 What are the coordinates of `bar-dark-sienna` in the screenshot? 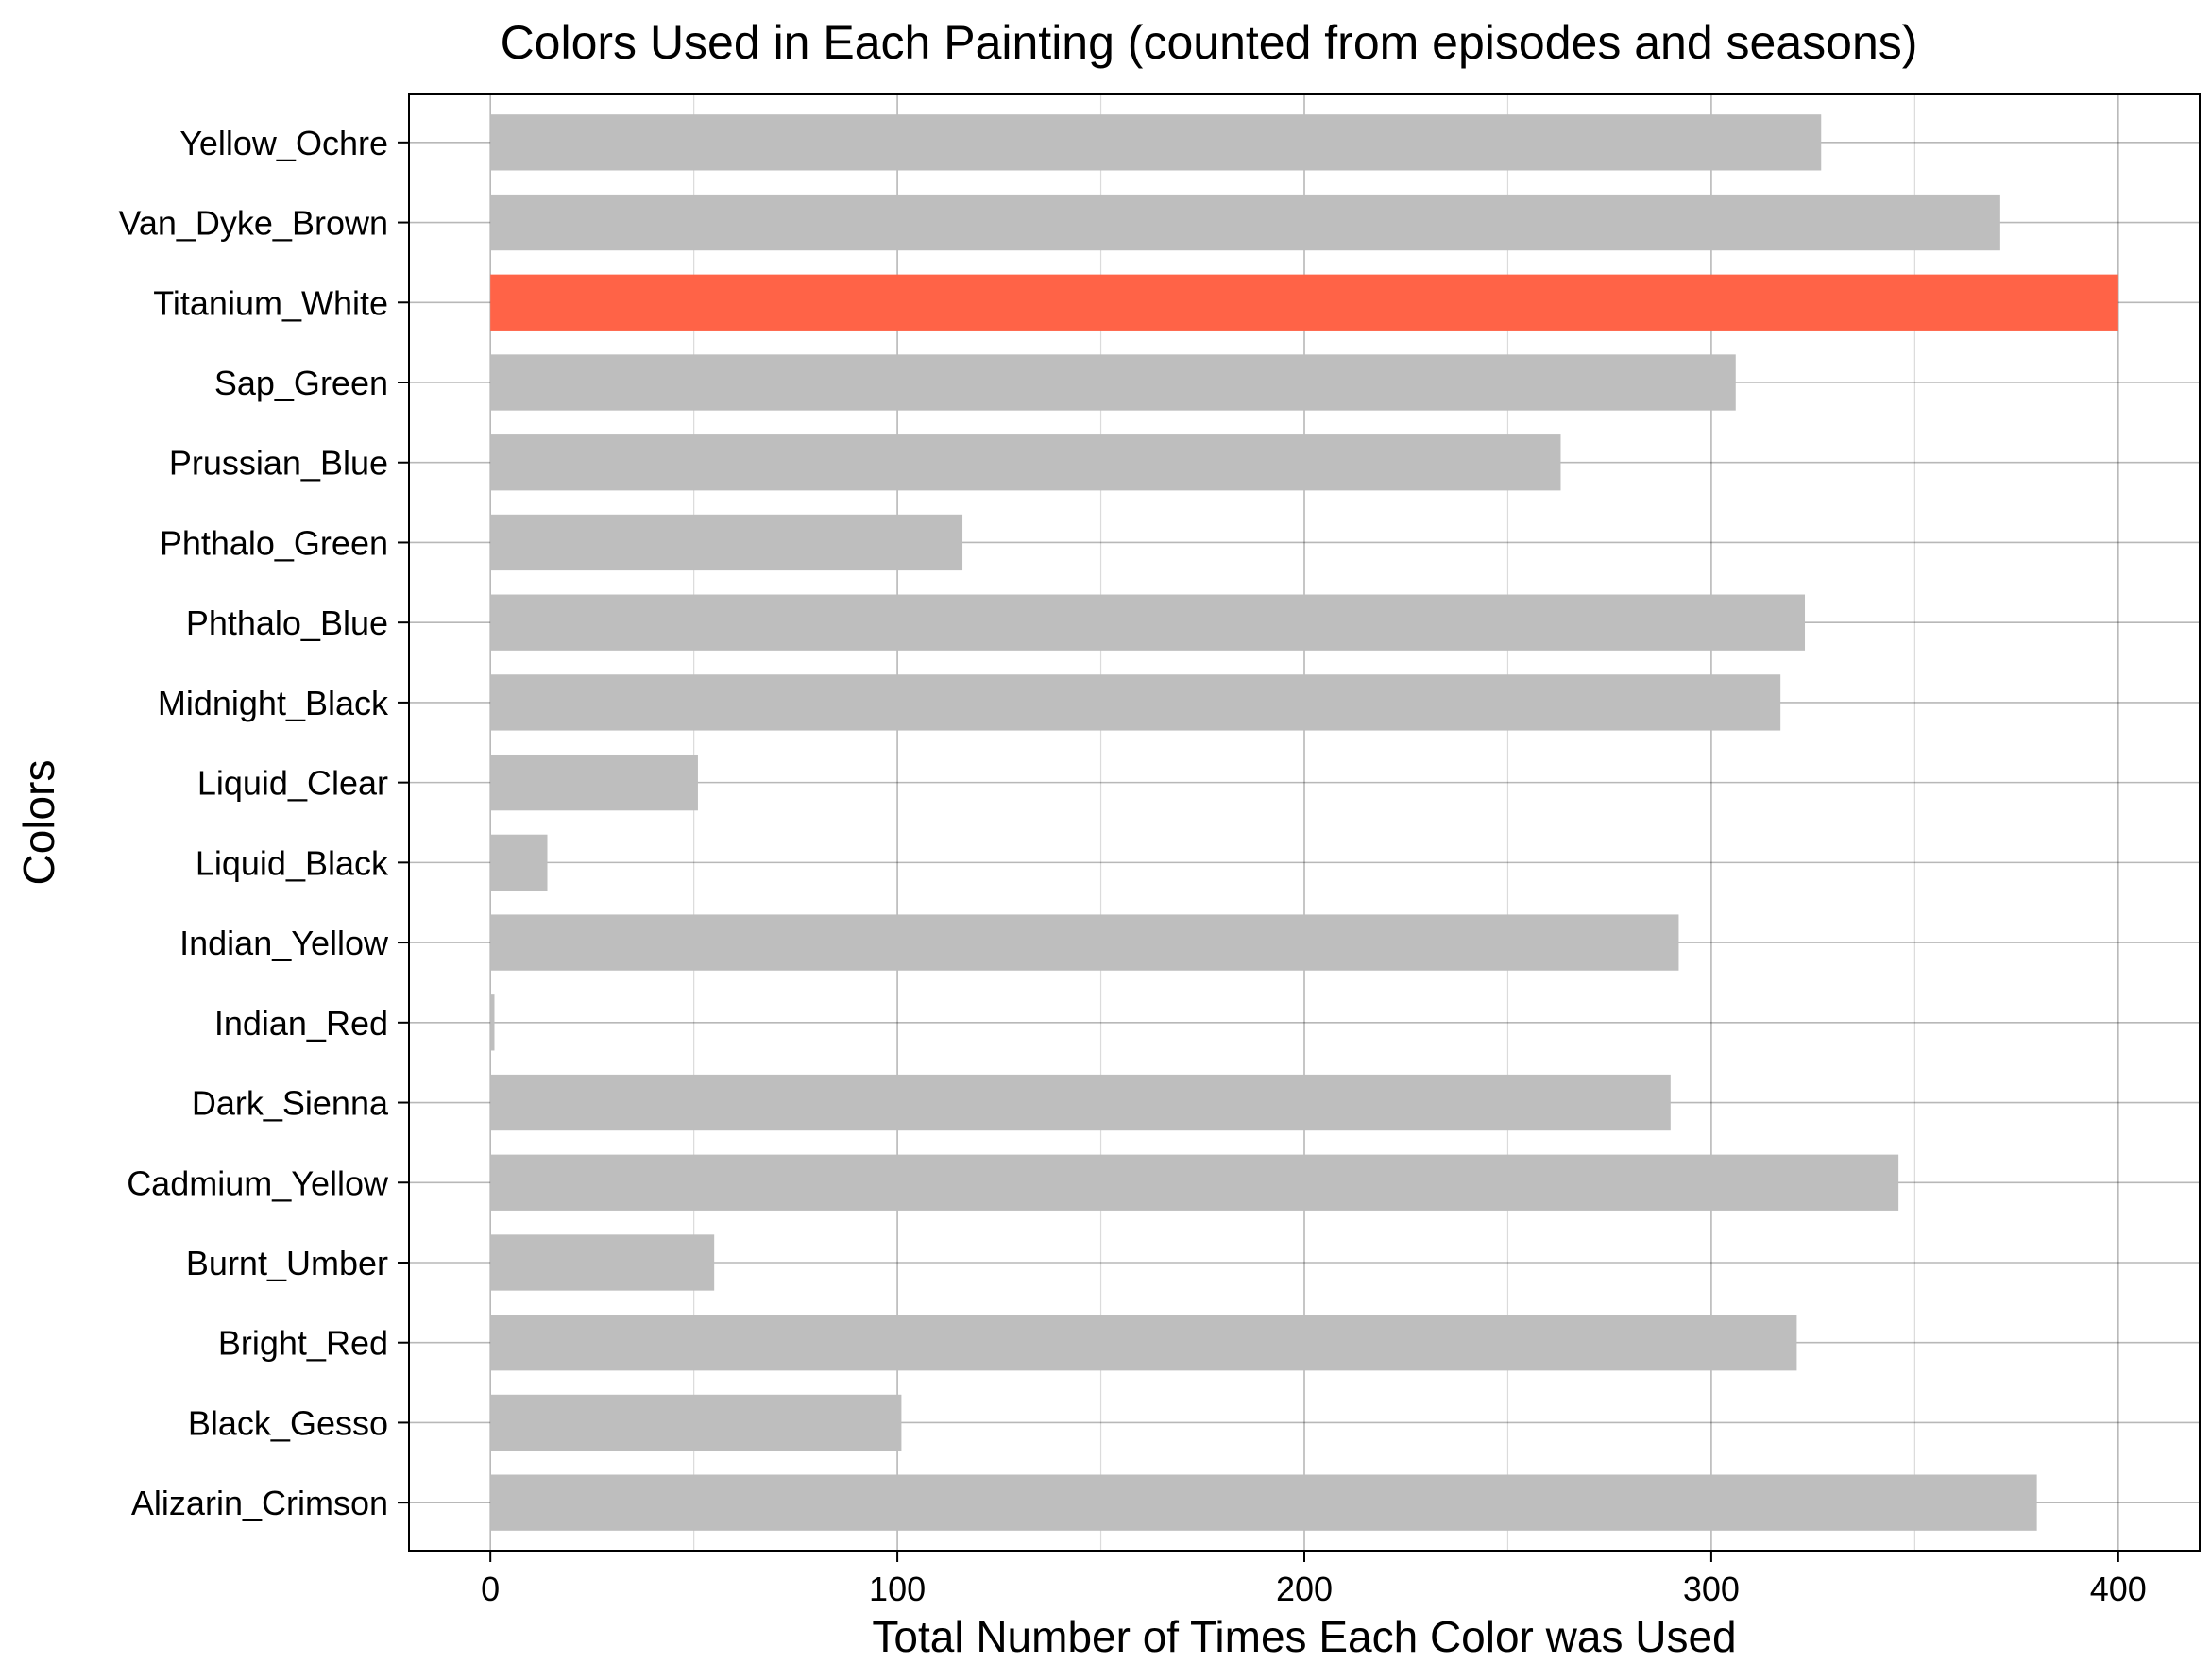 It's located at (1080, 1102).